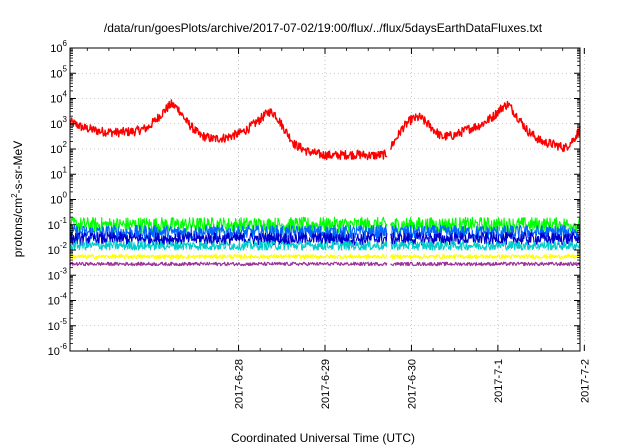  Describe the element at coordinates (58, 224) in the screenshot. I see `y-tick-label: 10⁻¹` at that location.